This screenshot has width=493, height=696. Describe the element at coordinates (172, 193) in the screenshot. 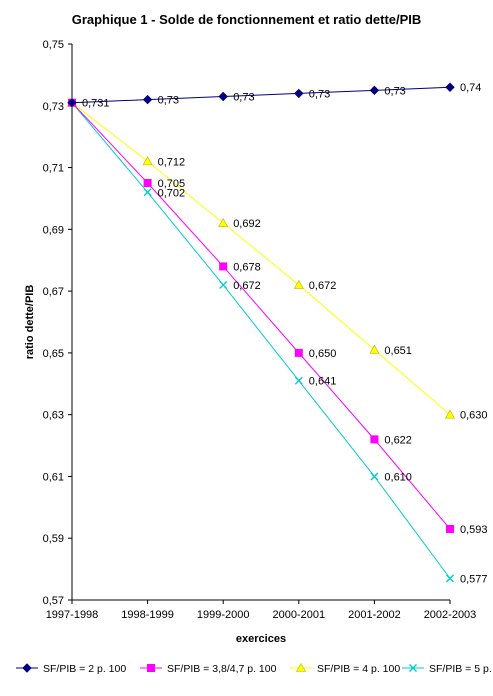

I see `data-label: 0,702` at that location.